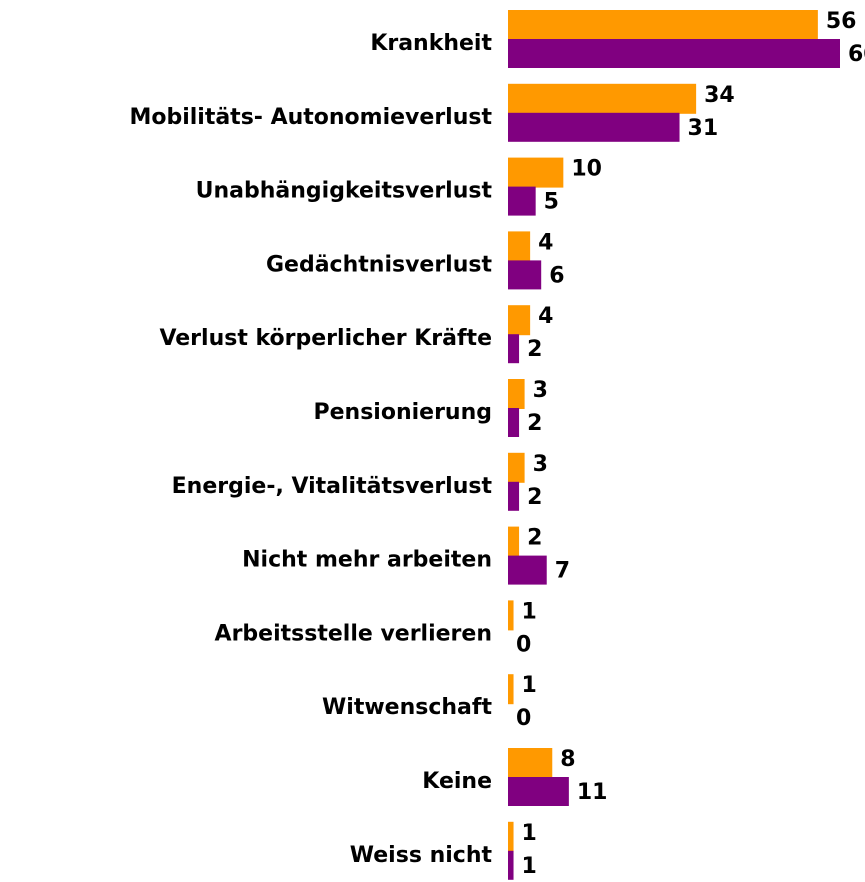  I want to click on value-label: 56, so click(841, 21).